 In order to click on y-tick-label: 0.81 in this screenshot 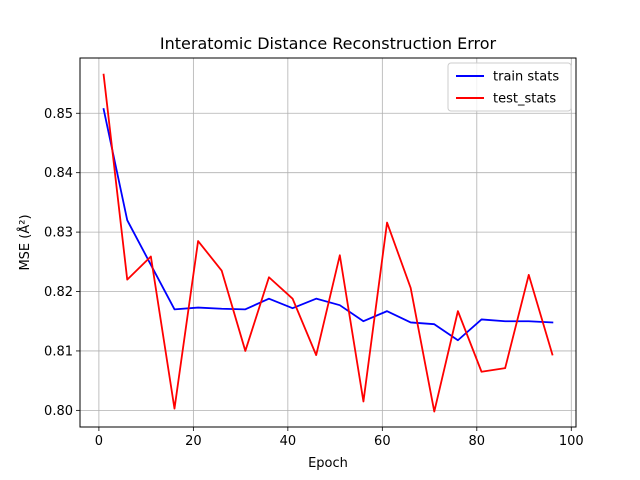, I will do `click(58, 351)`.